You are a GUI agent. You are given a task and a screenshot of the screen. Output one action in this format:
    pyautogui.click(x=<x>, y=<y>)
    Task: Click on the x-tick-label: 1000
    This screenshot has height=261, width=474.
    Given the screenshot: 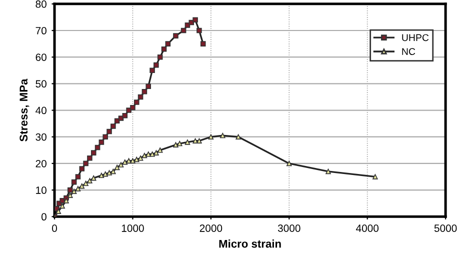 What is the action you would take?
    pyautogui.click(x=133, y=228)
    